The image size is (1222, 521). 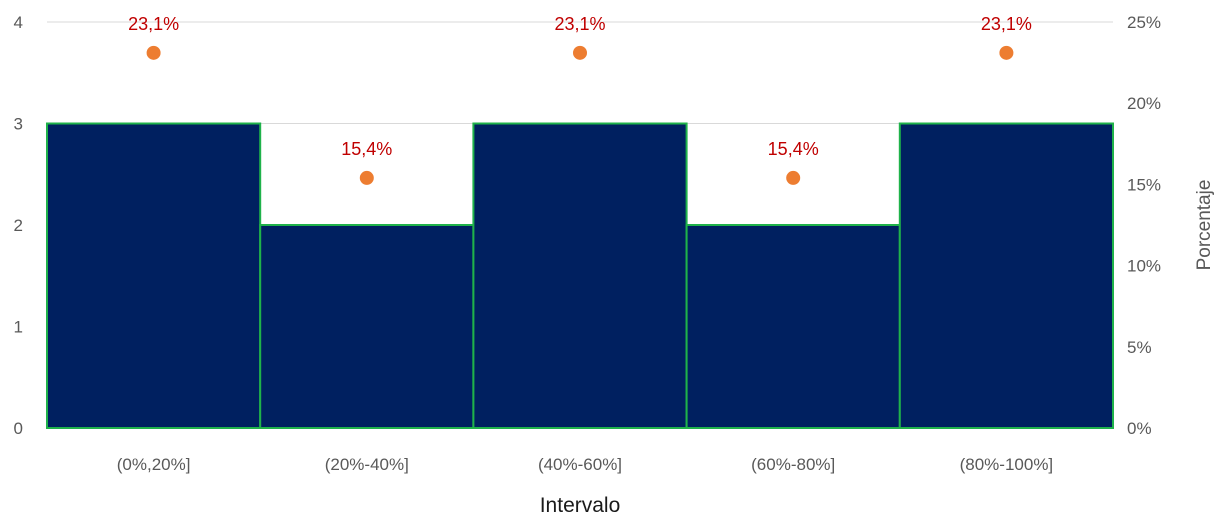 I want to click on left-axis-ticks: 0 1 2 3 4, so click(x=18, y=225).